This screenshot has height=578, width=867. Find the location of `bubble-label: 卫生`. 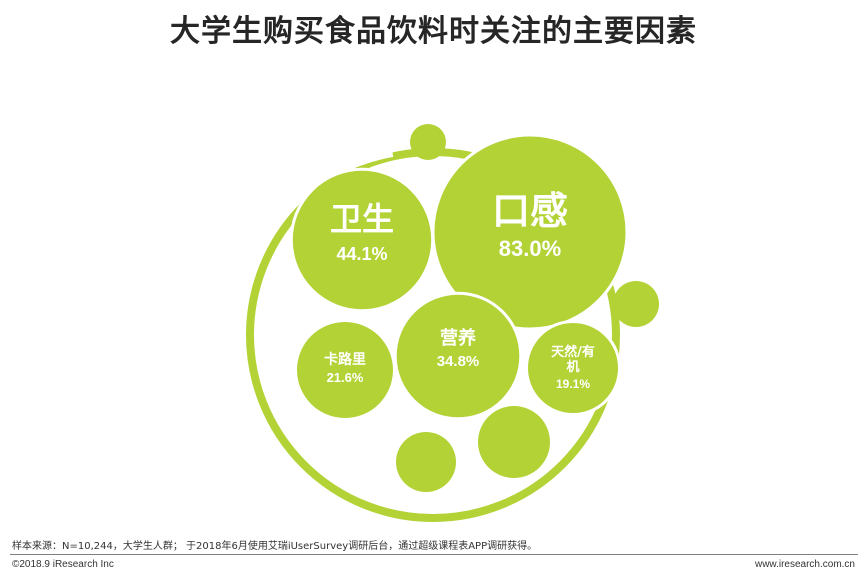

bubble-label: 卫生 is located at coordinates (362, 219).